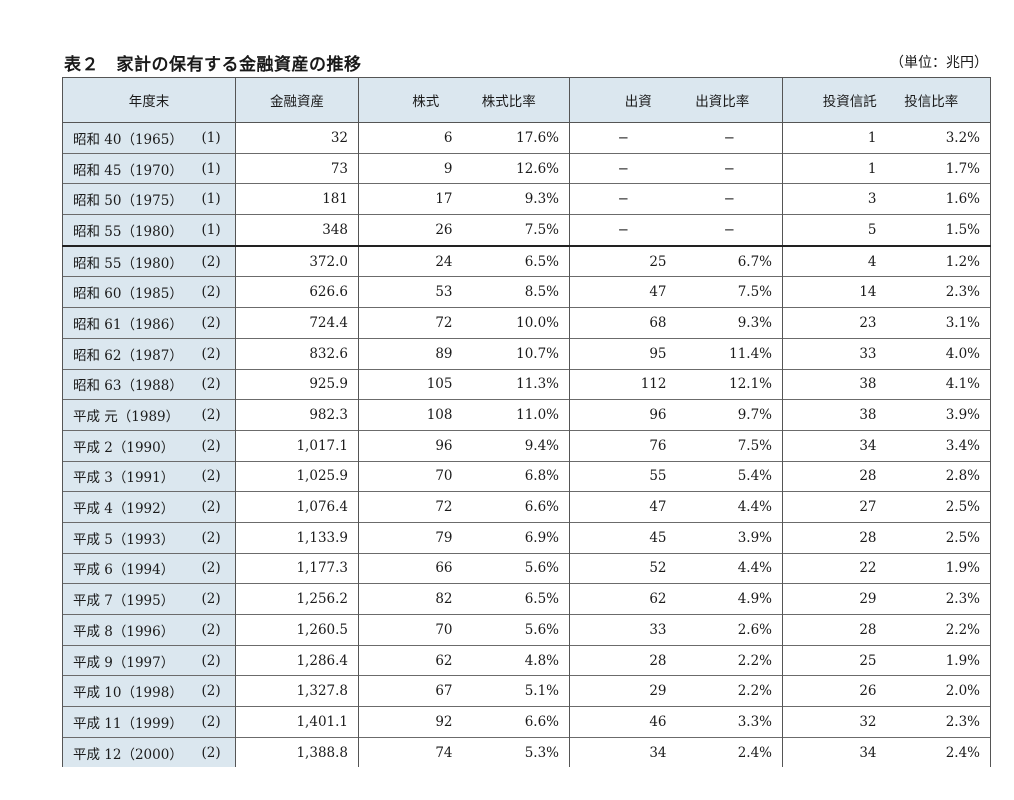  What do you see at coordinates (623, 660) in the screenshot?
I see `investment-cell: 28` at bounding box center [623, 660].